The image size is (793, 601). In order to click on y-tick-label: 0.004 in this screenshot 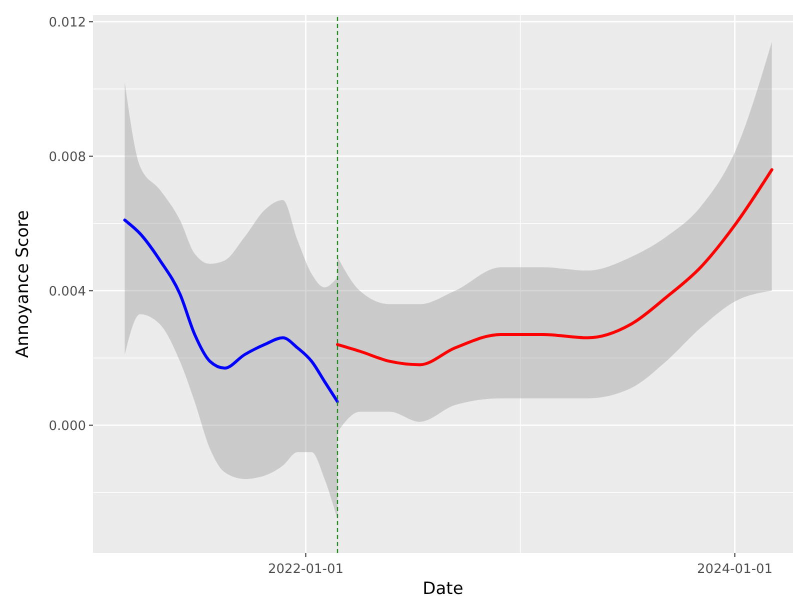, I will do `click(67, 292)`.